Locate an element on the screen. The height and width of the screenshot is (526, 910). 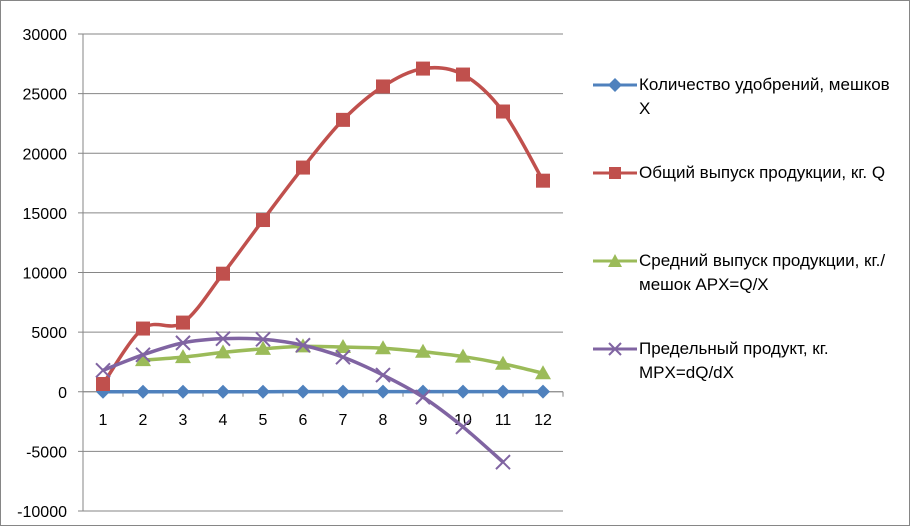
x-tick-label: 8 is located at coordinates (383, 420).